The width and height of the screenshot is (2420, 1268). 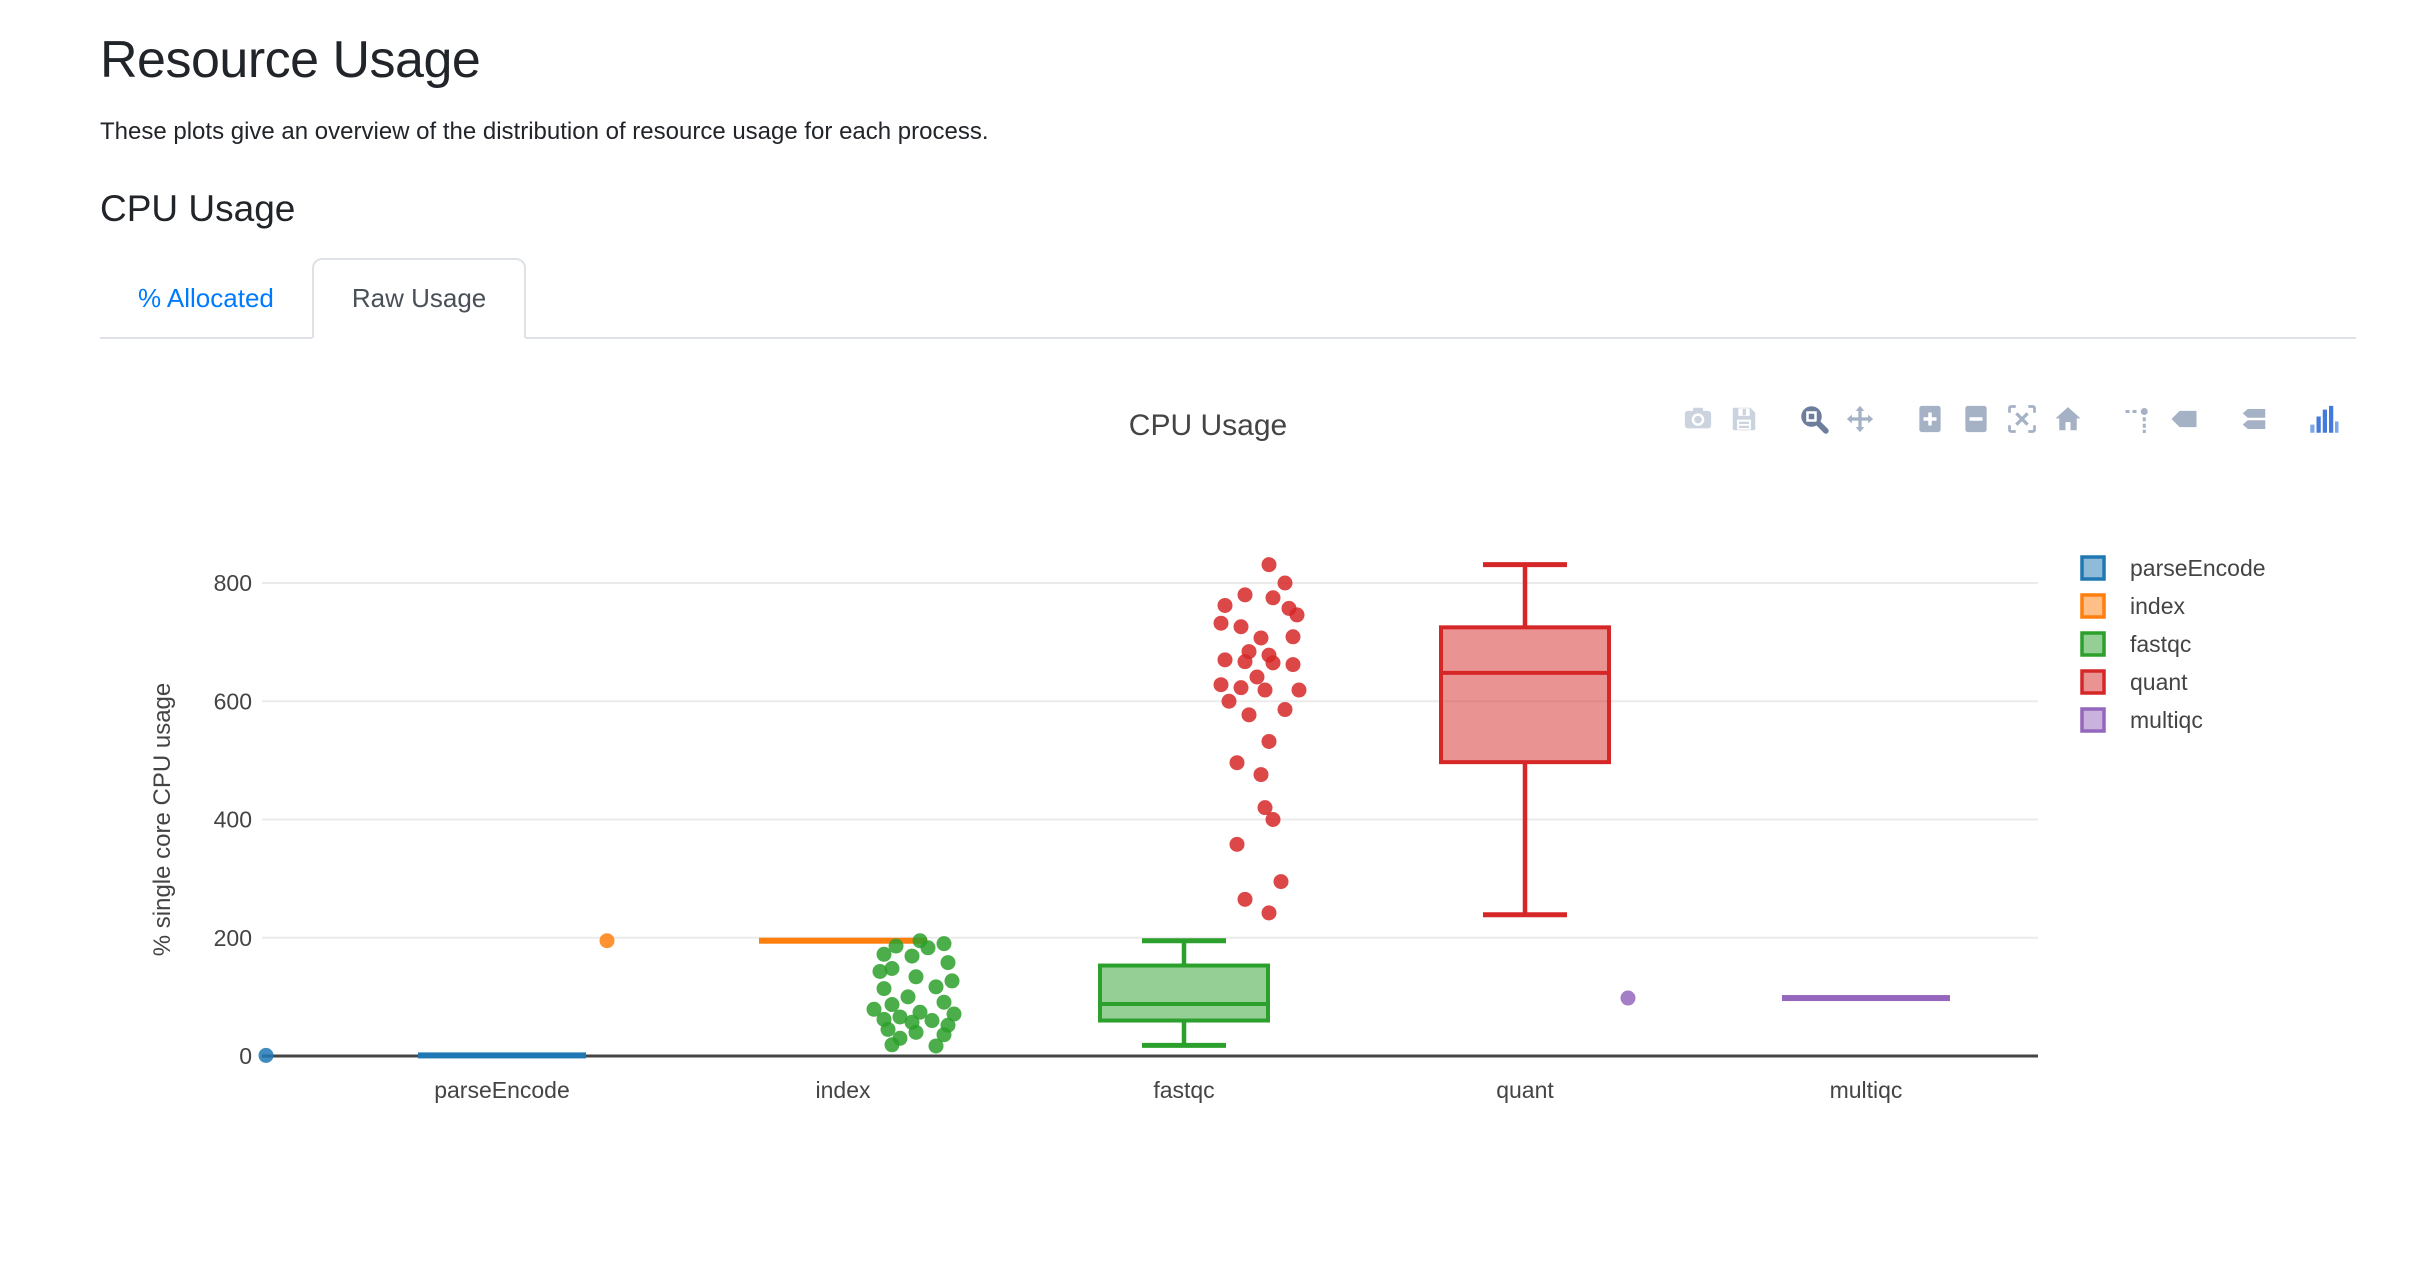 What do you see at coordinates (843, 1090) in the screenshot?
I see `x-axis-label: index` at bounding box center [843, 1090].